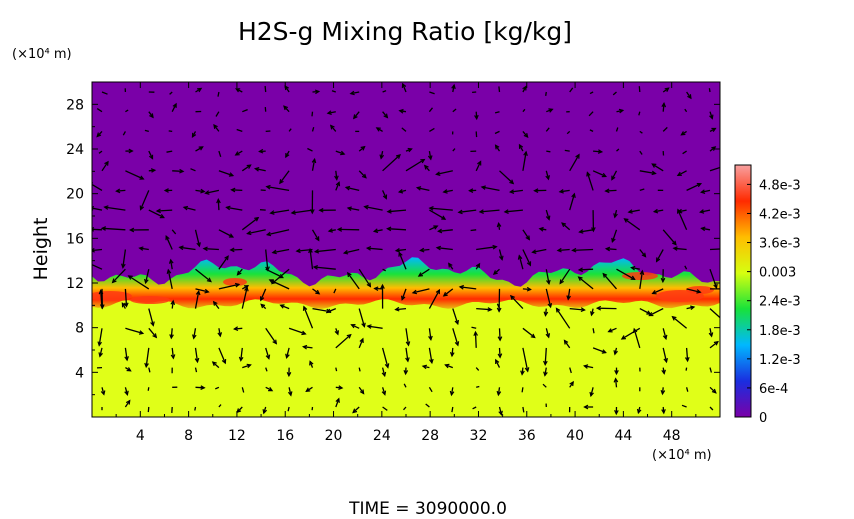 The height and width of the screenshot is (519, 854). What do you see at coordinates (334, 436) in the screenshot?
I see `x-tick-label: 20` at bounding box center [334, 436].